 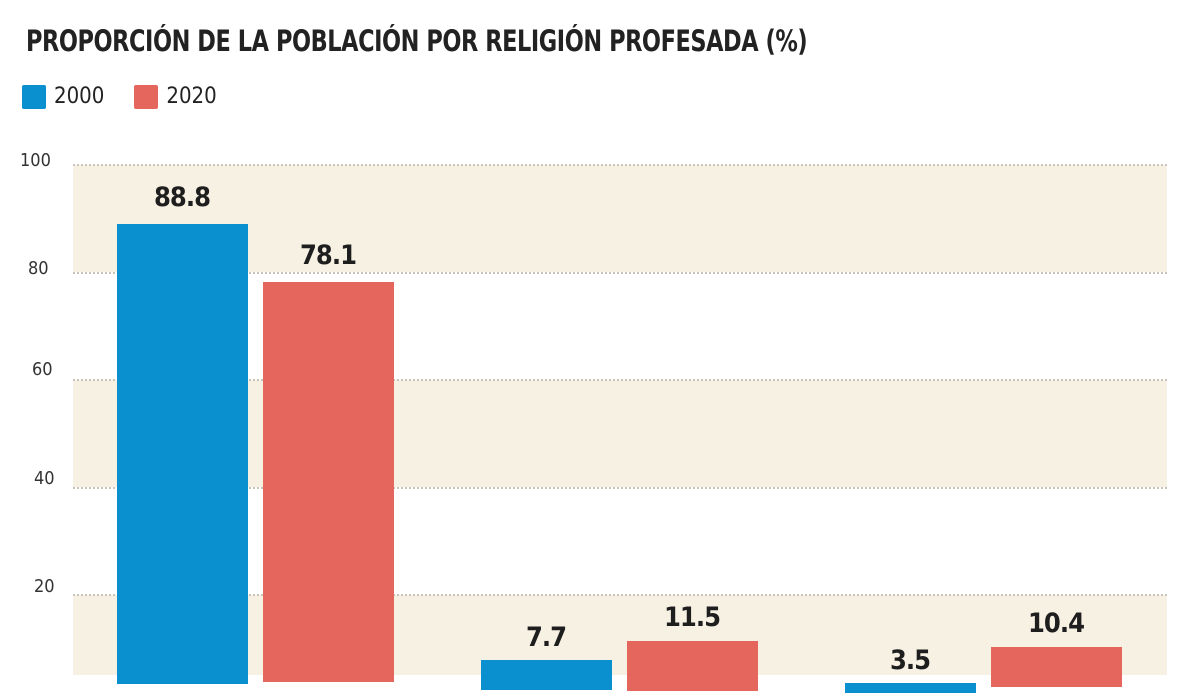 I want to click on legend-swatch-2000, so click(x=34, y=96).